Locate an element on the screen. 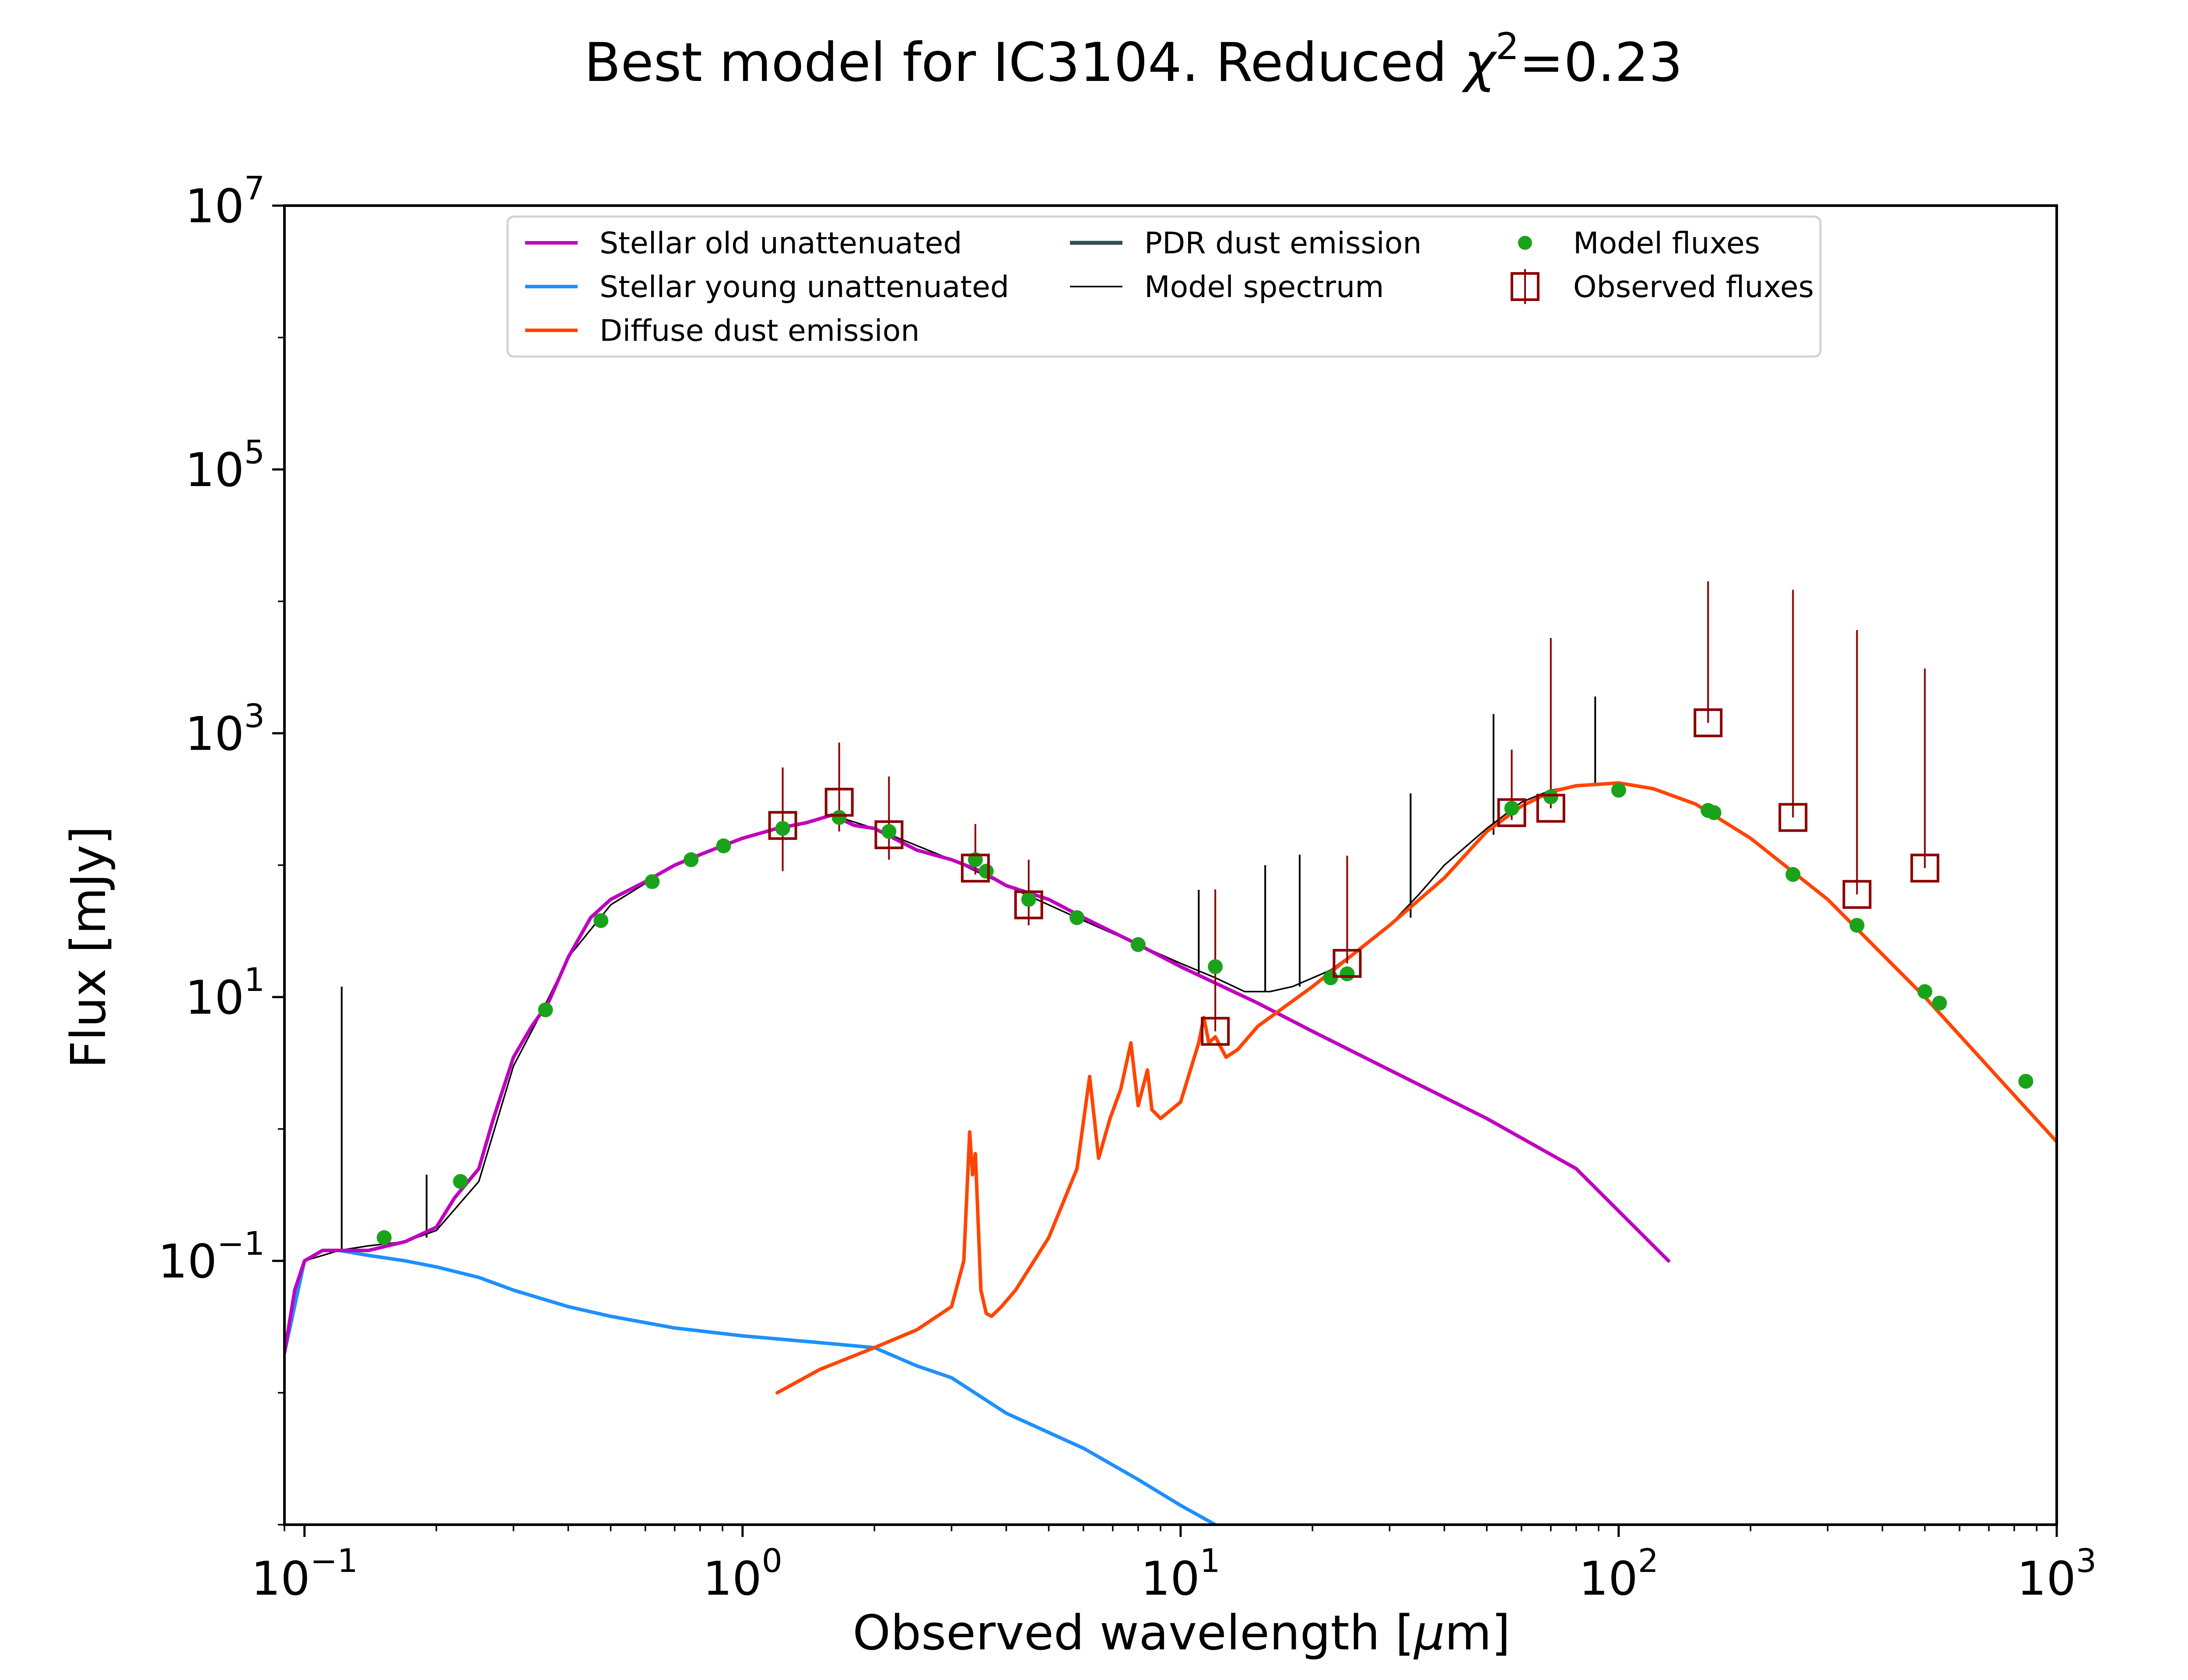  y-tick-label: 10³ is located at coordinates (225, 729).